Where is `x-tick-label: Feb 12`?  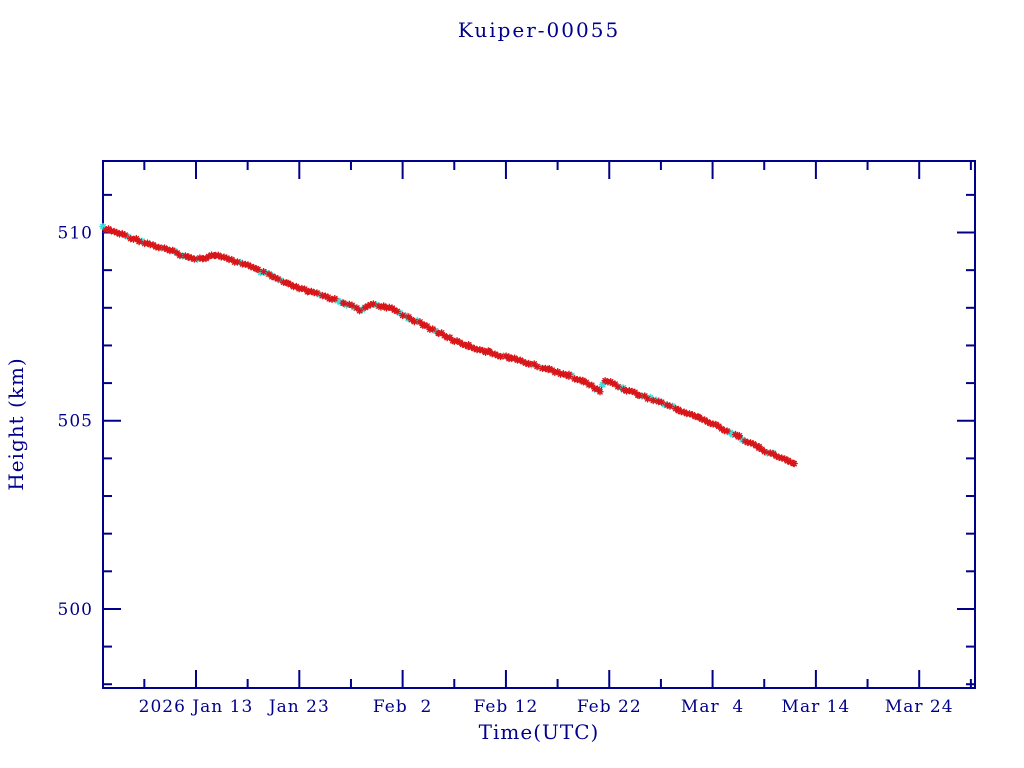 x-tick-label: Feb 12 is located at coordinates (506, 707).